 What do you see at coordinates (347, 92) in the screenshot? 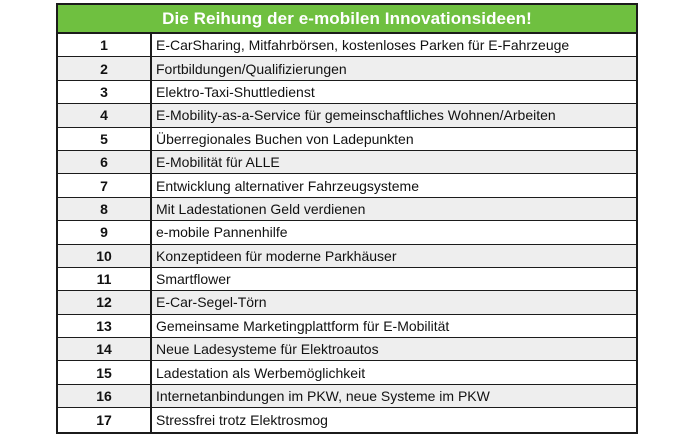
I see `table-row: 3 Elektro-Taxi-Shuttledienst` at bounding box center [347, 92].